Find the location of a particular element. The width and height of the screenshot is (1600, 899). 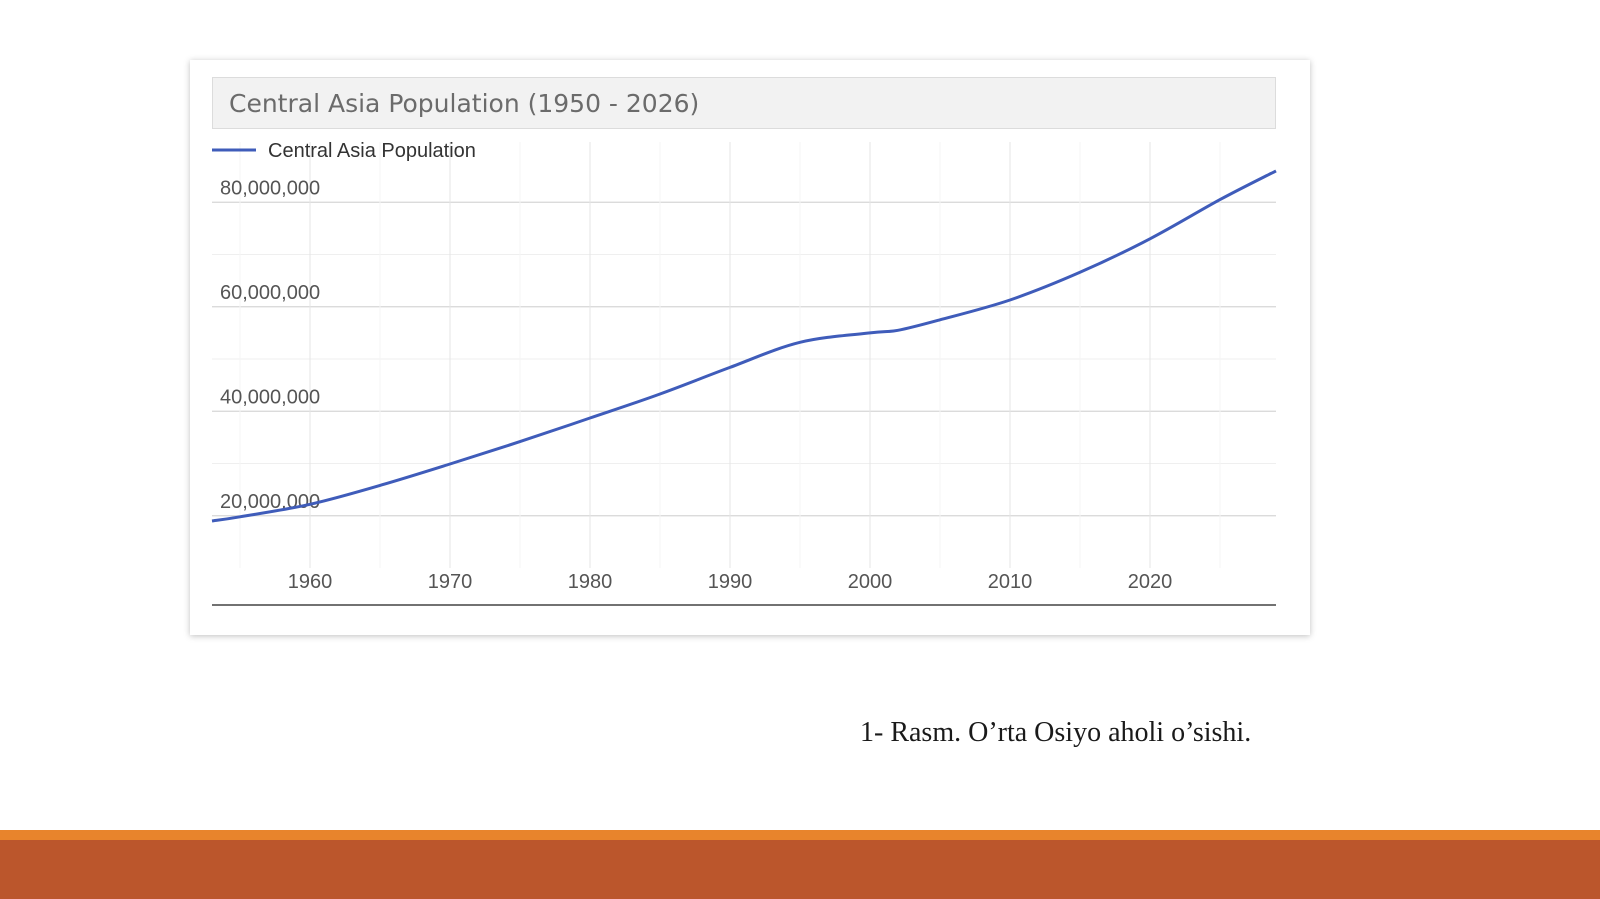

footer-band is located at coordinates (800, 869).